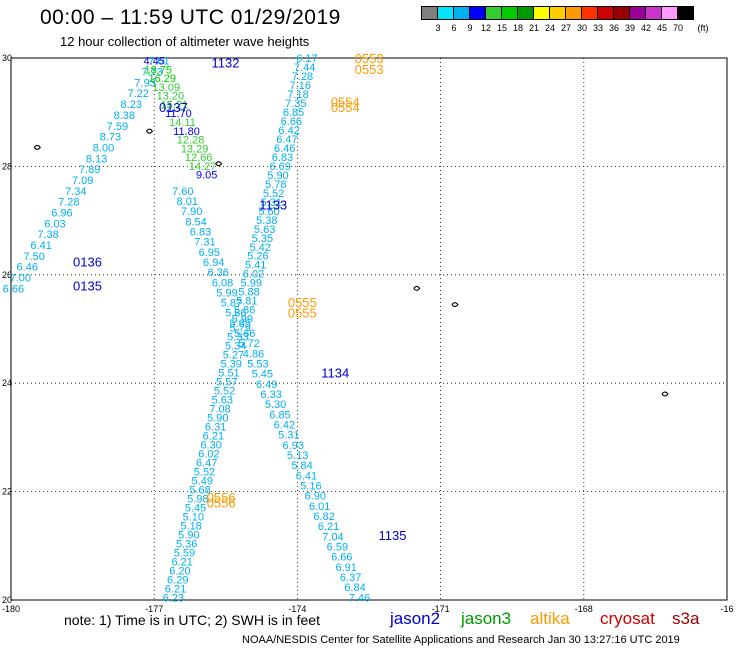  What do you see at coordinates (335, 372) in the screenshot?
I see `pass-time-label: 1134` at bounding box center [335, 372].